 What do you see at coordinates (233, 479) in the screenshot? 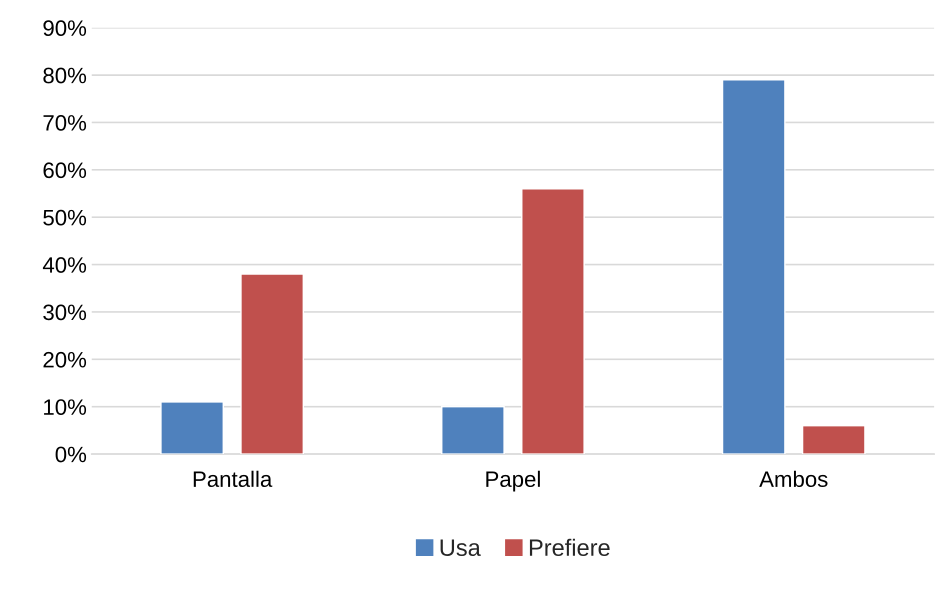
I see `x-tick-label: Pantalla` at bounding box center [233, 479].